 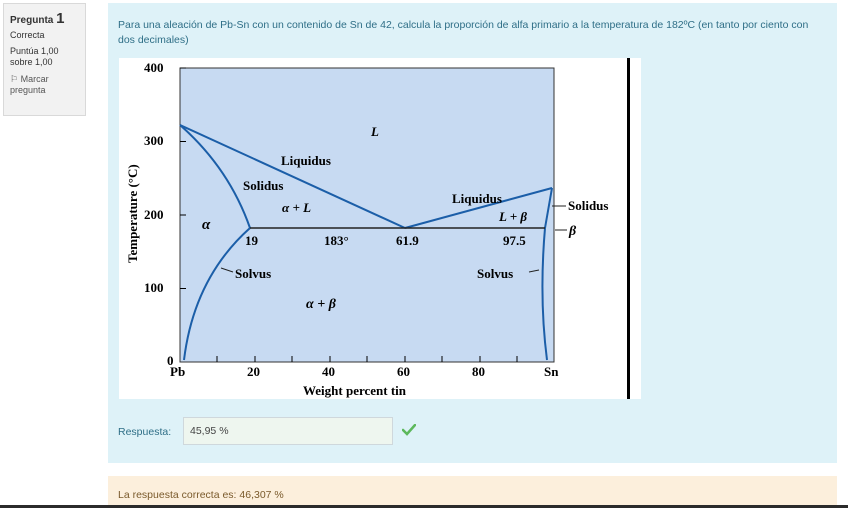 What do you see at coordinates (145, 432) in the screenshot?
I see `answer-label: Respuesta:` at bounding box center [145, 432].